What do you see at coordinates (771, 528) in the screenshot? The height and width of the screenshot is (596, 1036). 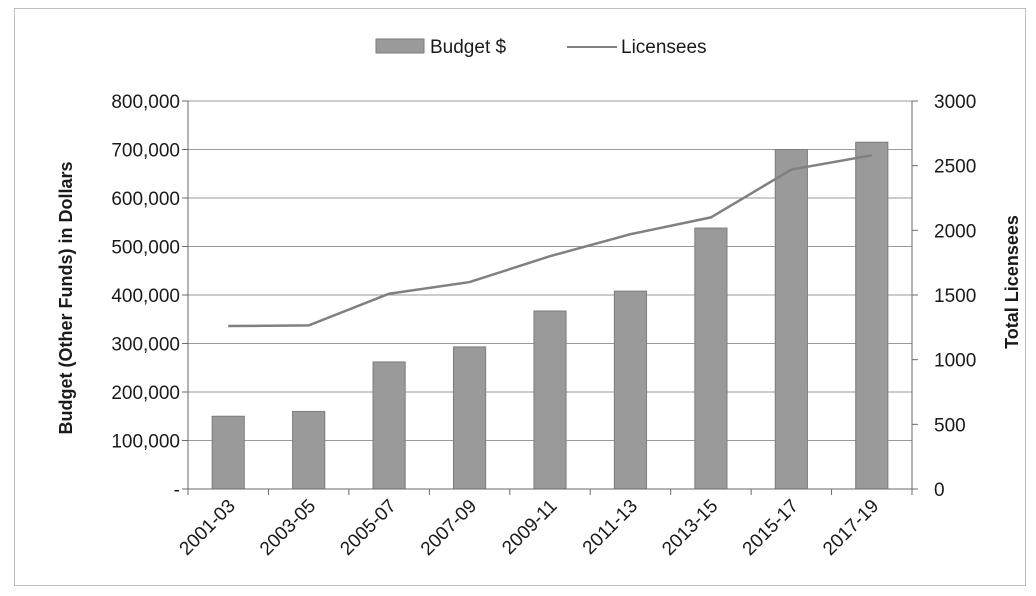 I see `x-tick-label: 2015-17` at bounding box center [771, 528].